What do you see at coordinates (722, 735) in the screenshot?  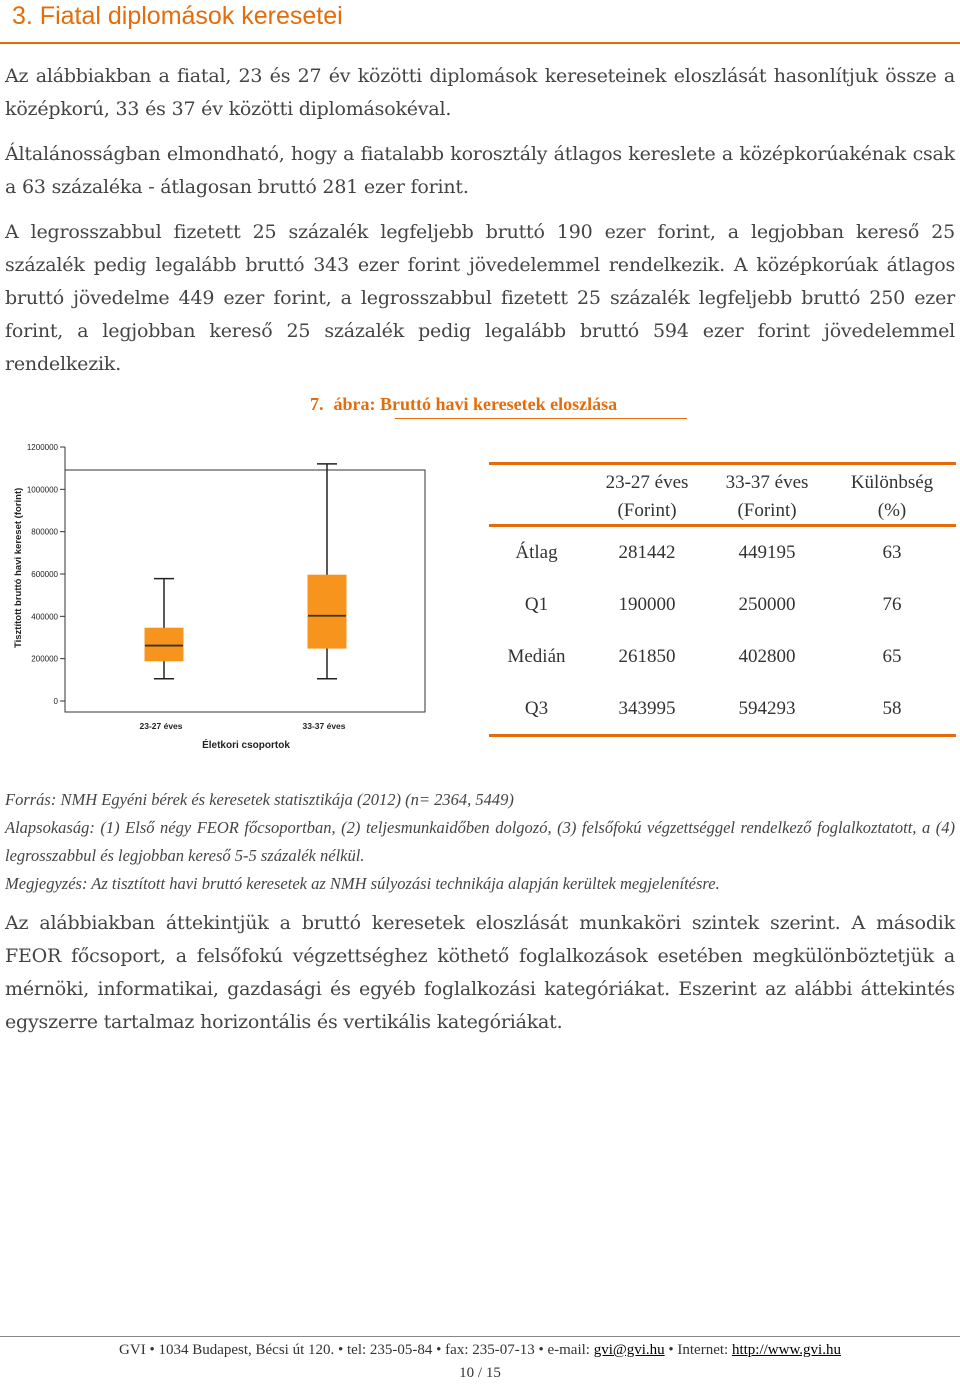 I see `table-bottom-rule` at bounding box center [722, 735].